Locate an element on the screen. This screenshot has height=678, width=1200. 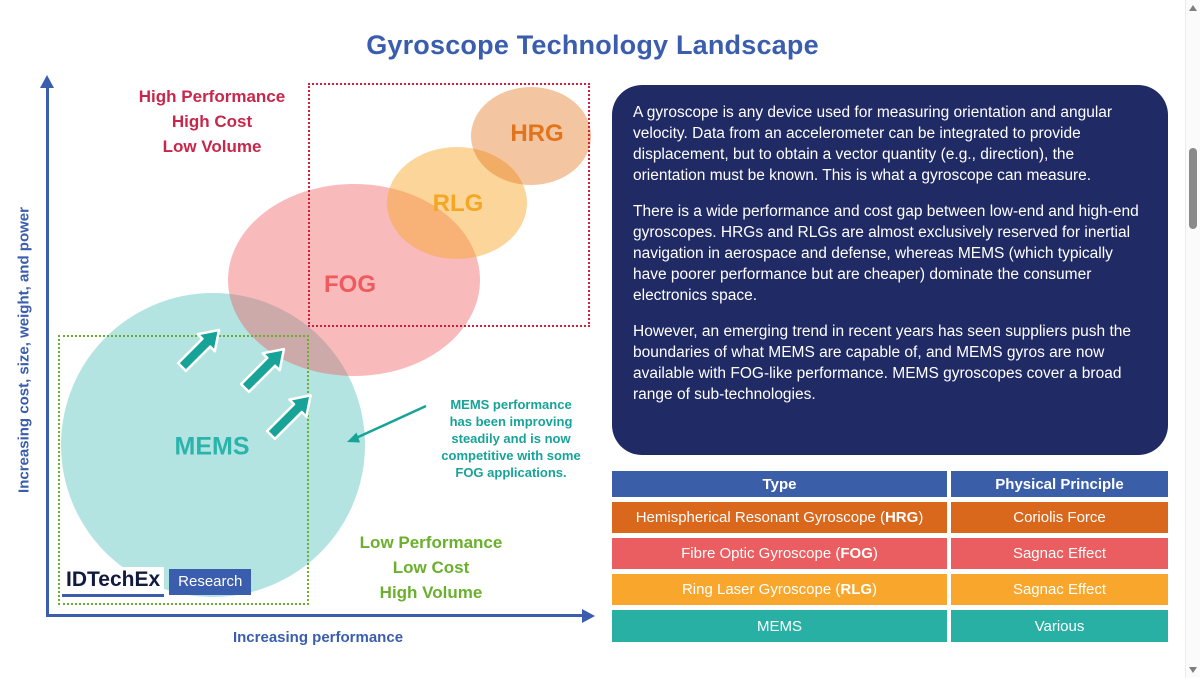
low-performance-region-box is located at coordinates (183, 470).